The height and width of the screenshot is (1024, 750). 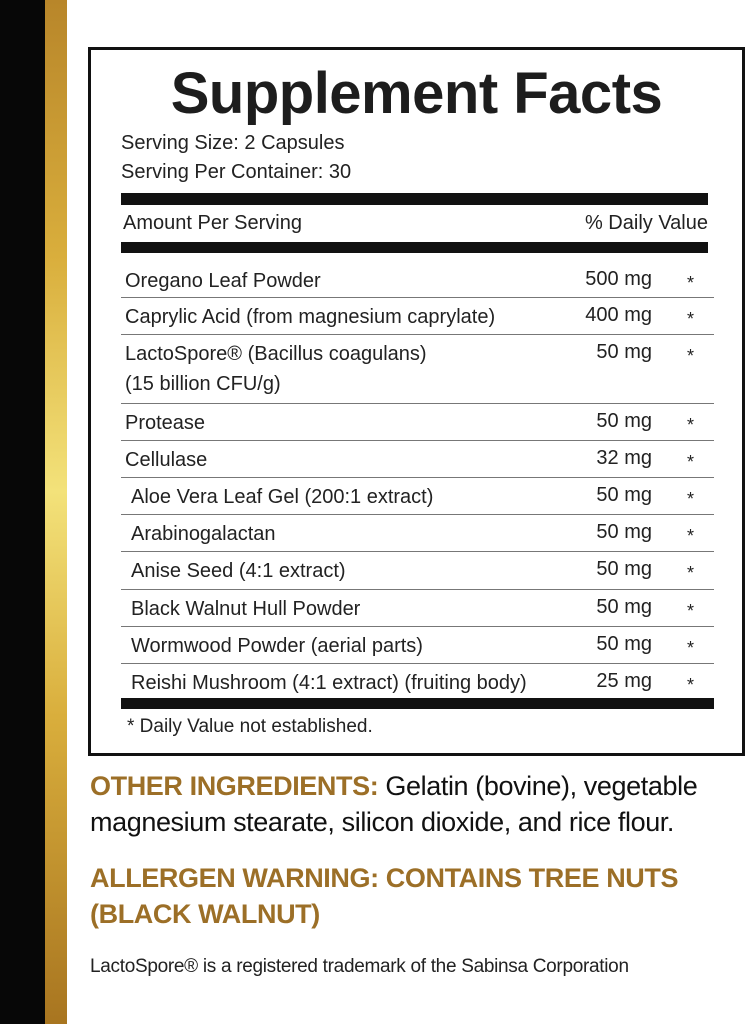 I want to click on other-ingredients-label: OTHER INGREDIENTS:, so click(x=234, y=786).